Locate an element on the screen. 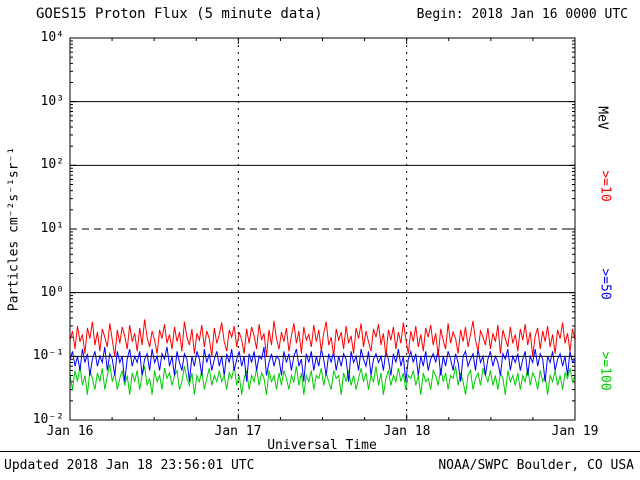 The height and width of the screenshot is (480, 640). y-tick-1e0: 10⁰ is located at coordinates (52, 292).